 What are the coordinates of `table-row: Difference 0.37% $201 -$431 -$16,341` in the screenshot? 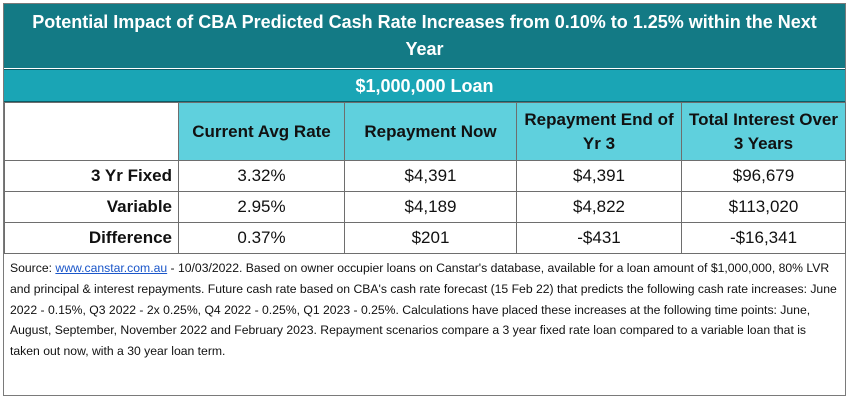 It's located at (425, 238).